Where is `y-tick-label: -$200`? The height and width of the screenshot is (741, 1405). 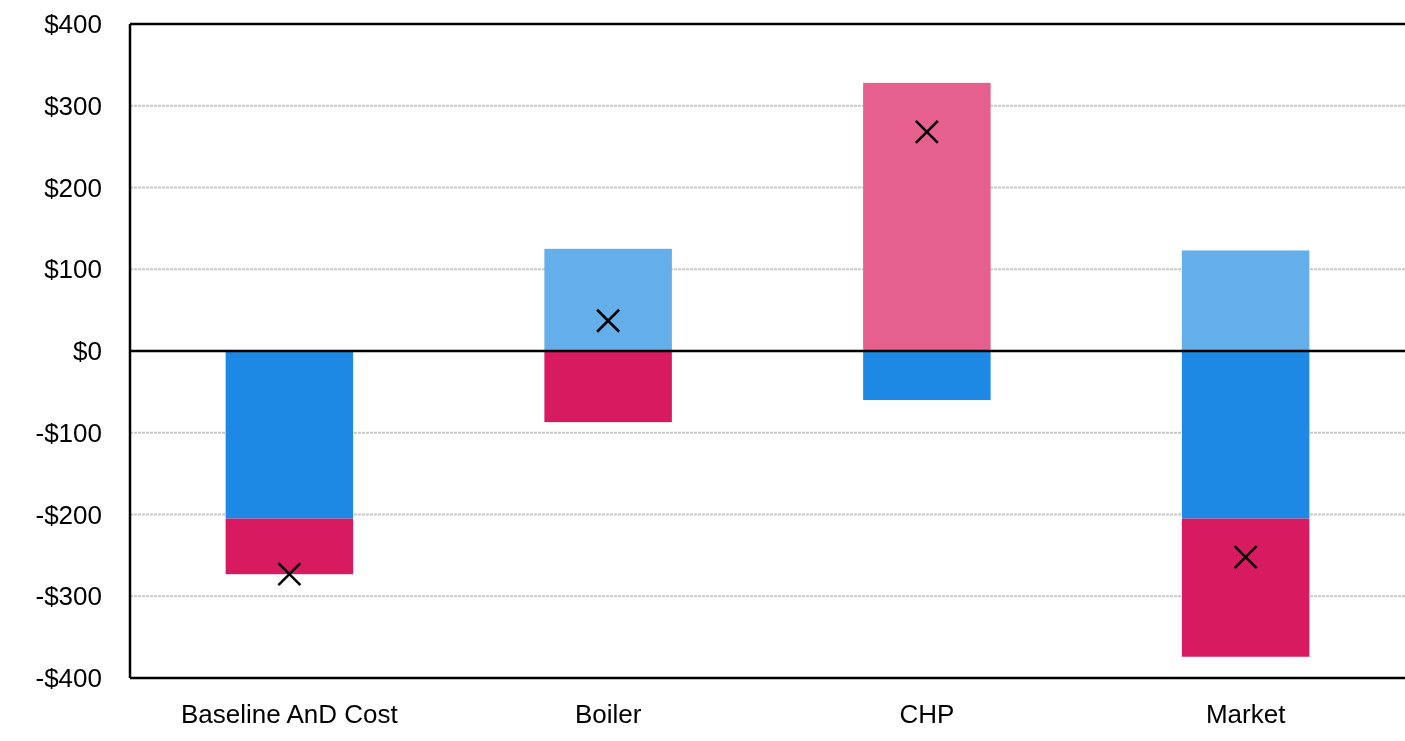 y-tick-label: -$200 is located at coordinates (68, 514).